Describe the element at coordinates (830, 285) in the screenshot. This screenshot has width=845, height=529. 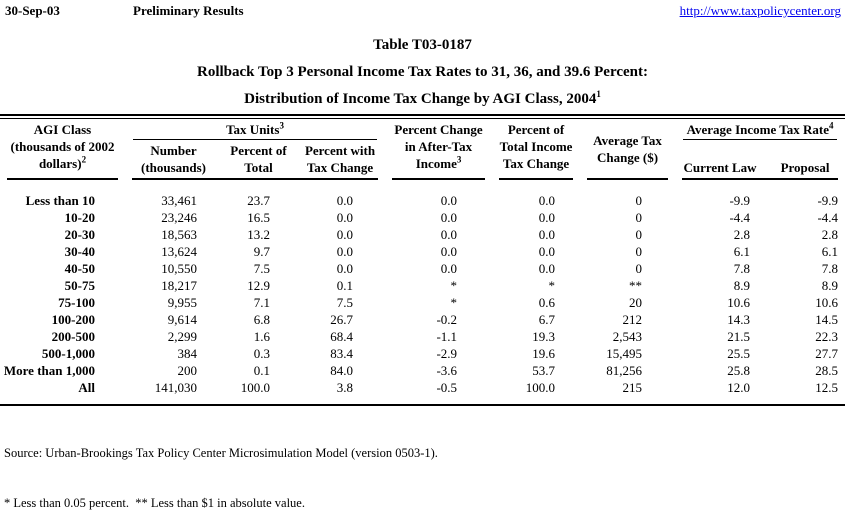
I see `cell-proposal: 8.9` at that location.